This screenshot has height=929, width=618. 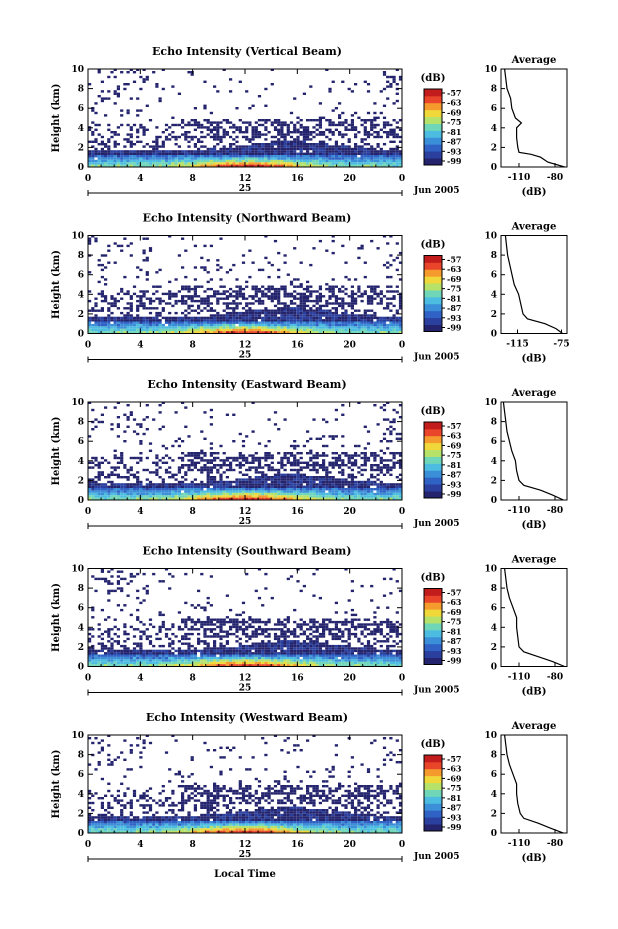 I want to click on colorbar-tick-label: -75, so click(x=454, y=455).